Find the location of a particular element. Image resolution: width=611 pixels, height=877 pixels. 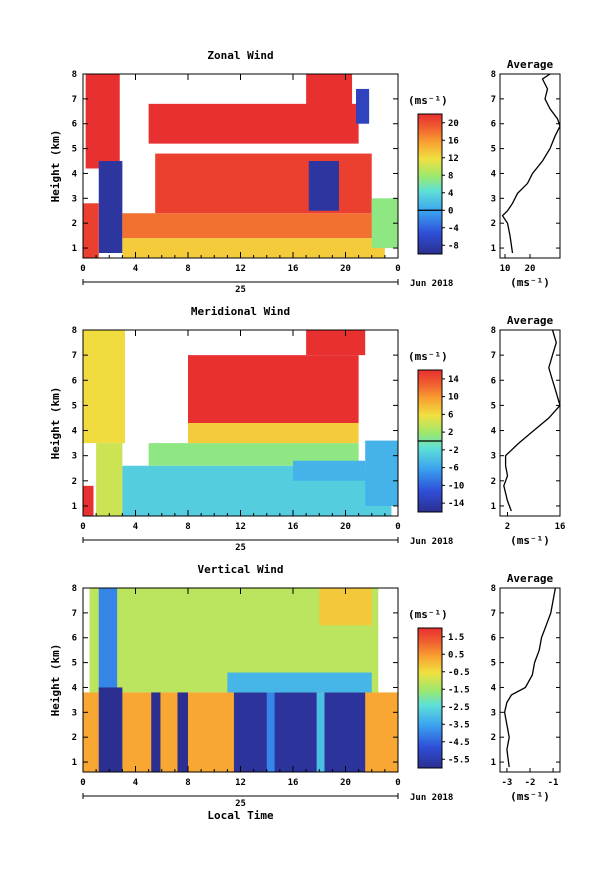

colorbar-tick-label: 20 is located at coordinates (453, 124).